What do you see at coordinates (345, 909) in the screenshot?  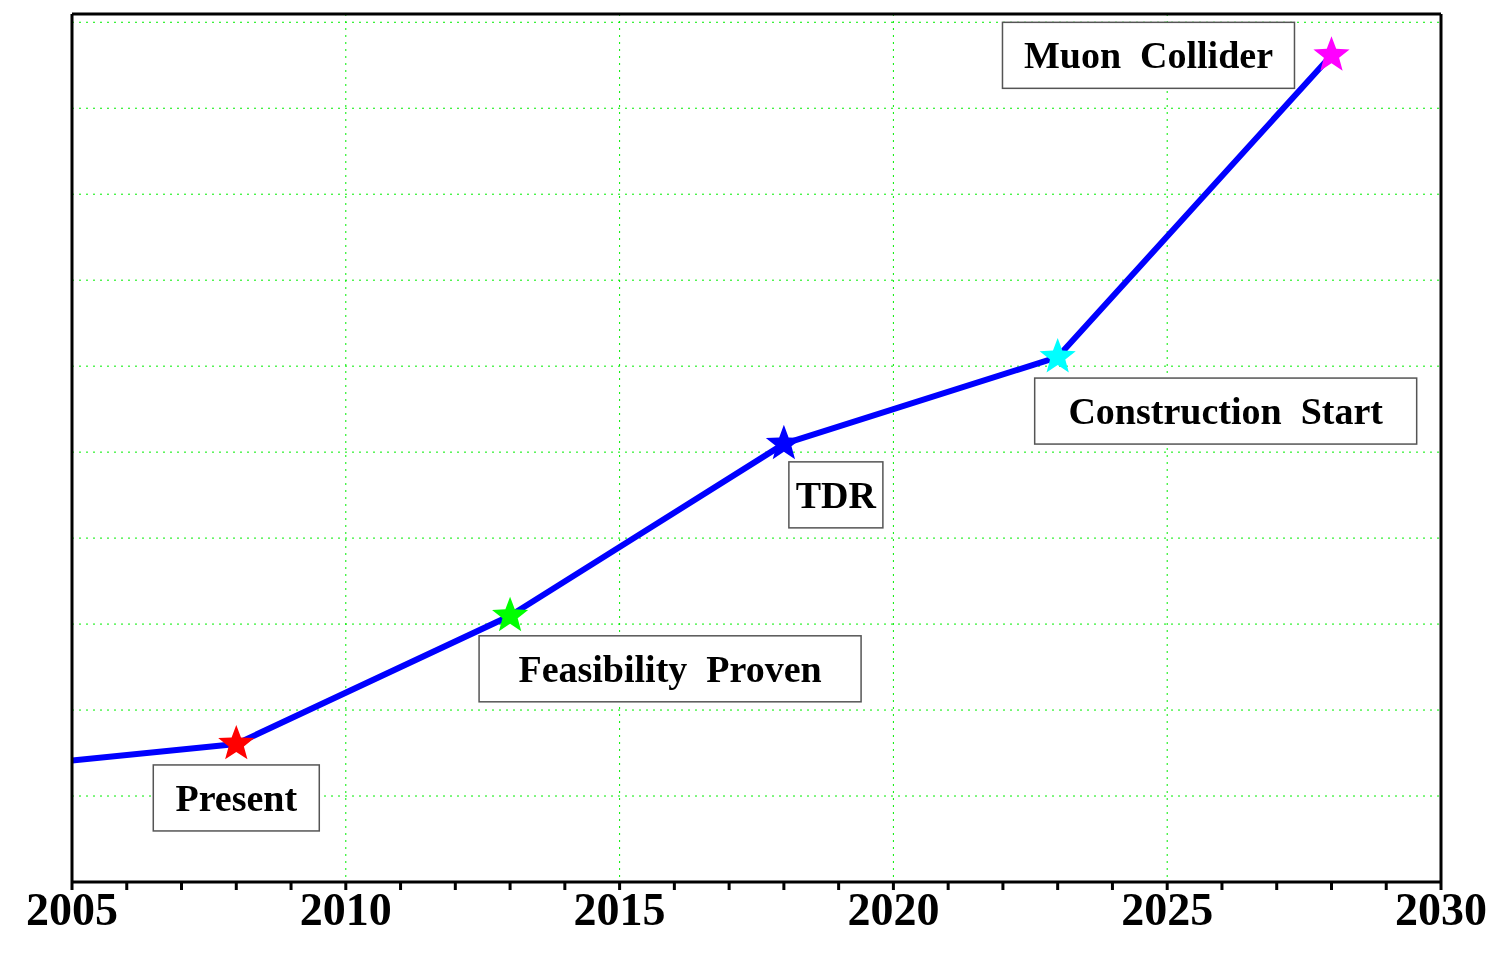 I see `x-tick-label: 2010` at bounding box center [345, 909].